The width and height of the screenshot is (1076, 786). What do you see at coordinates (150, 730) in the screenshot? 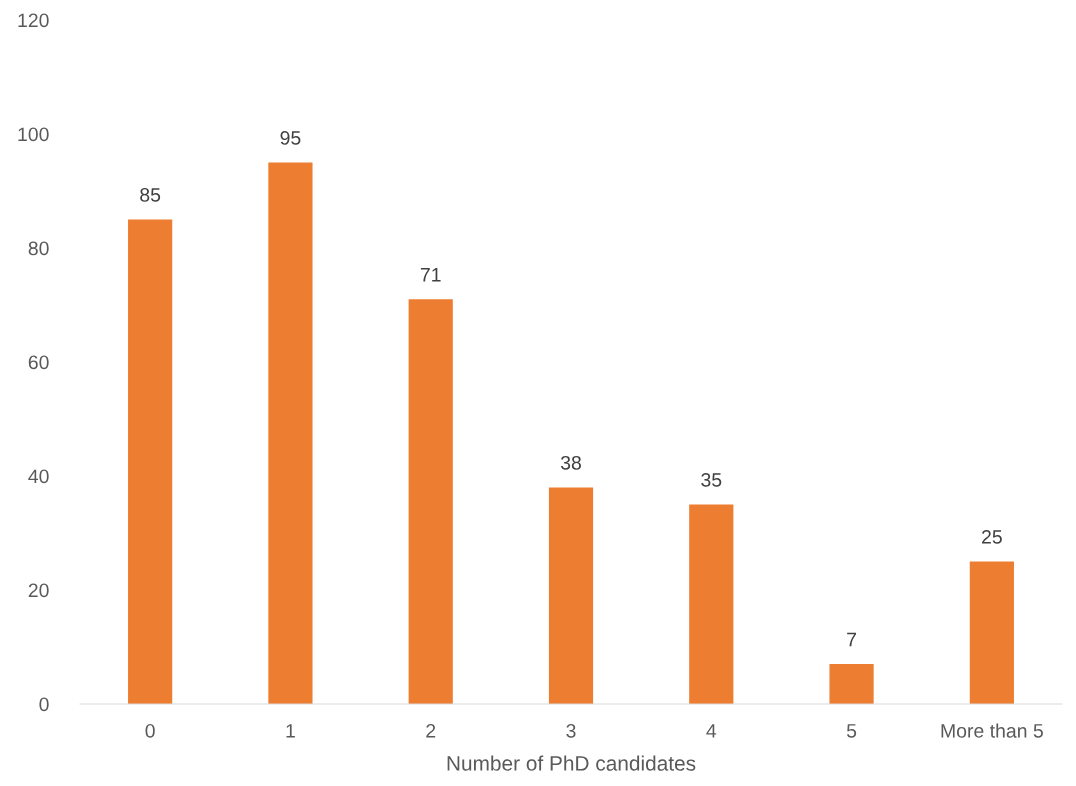
I see `x-tick-label: 0` at bounding box center [150, 730].